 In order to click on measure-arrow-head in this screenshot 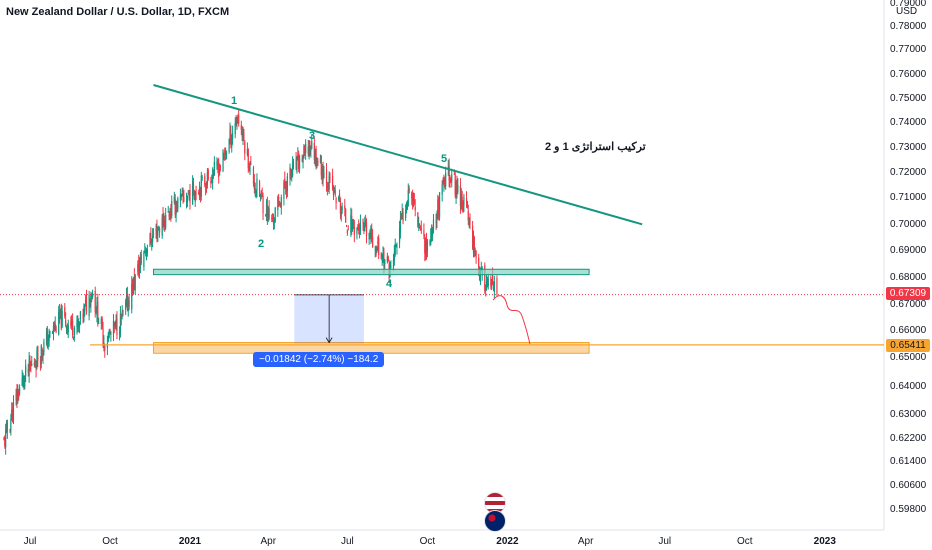, I will do `click(329, 340)`.